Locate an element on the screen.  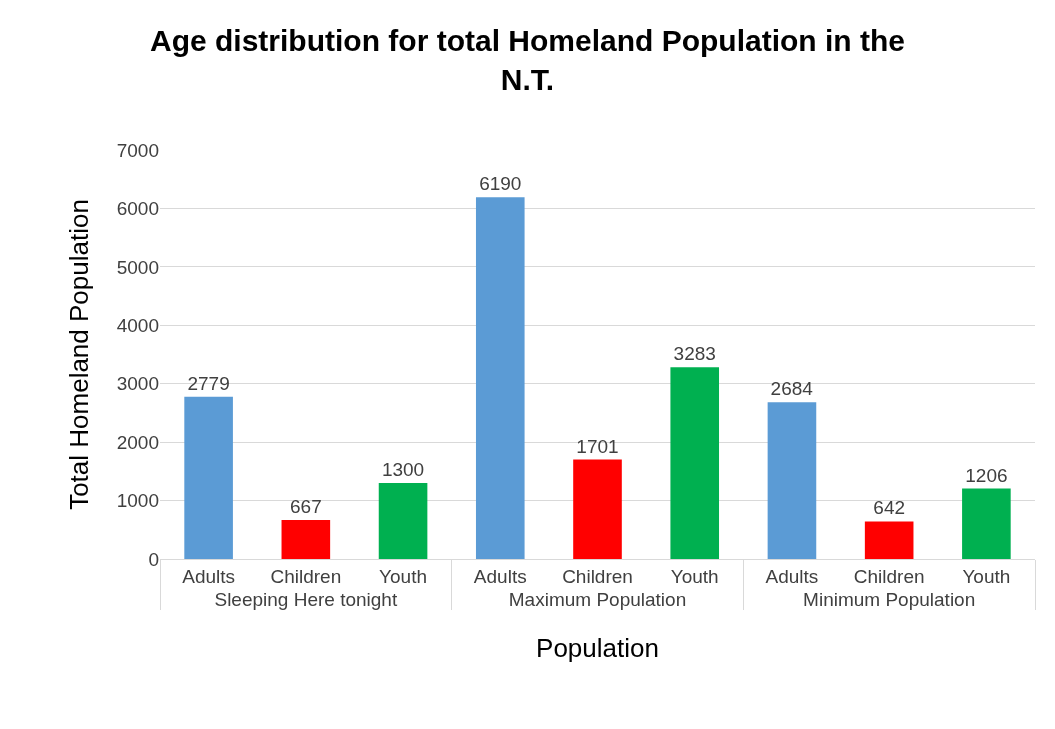
text: Minimum Population is located at coordinates (889, 599).